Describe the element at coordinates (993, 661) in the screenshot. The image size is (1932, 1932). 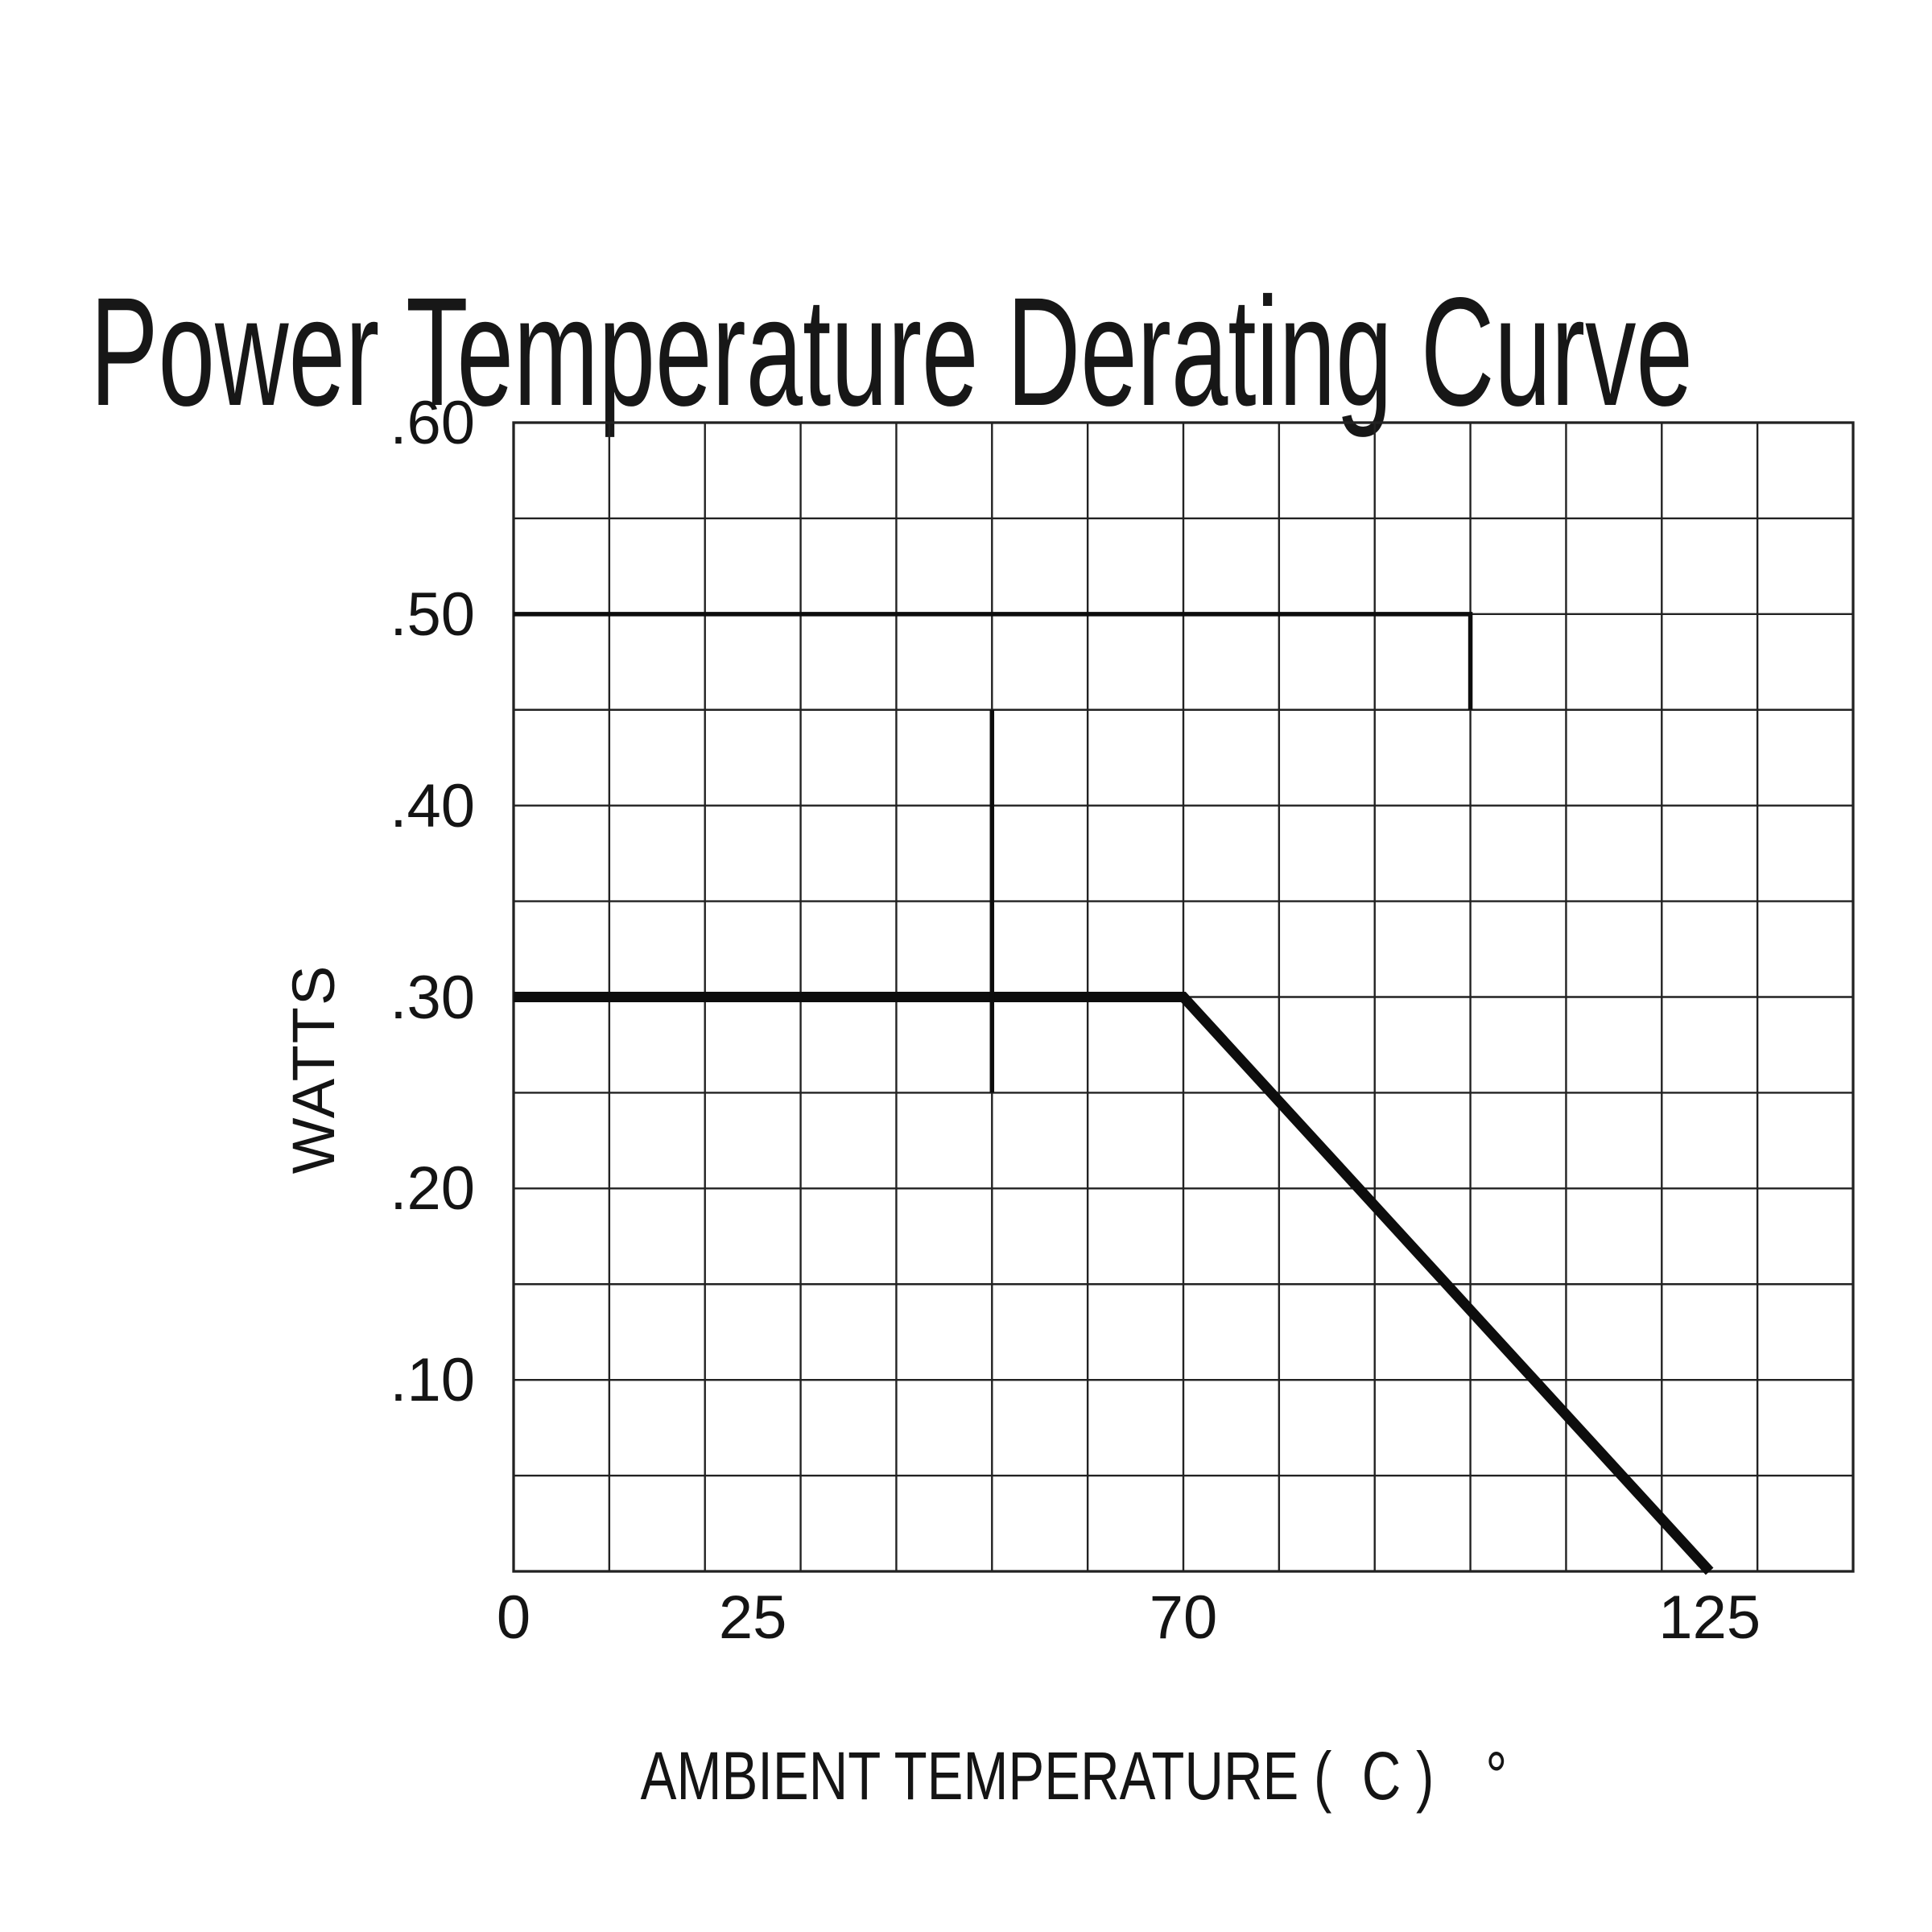
I see `reference-line-0.50W` at that location.